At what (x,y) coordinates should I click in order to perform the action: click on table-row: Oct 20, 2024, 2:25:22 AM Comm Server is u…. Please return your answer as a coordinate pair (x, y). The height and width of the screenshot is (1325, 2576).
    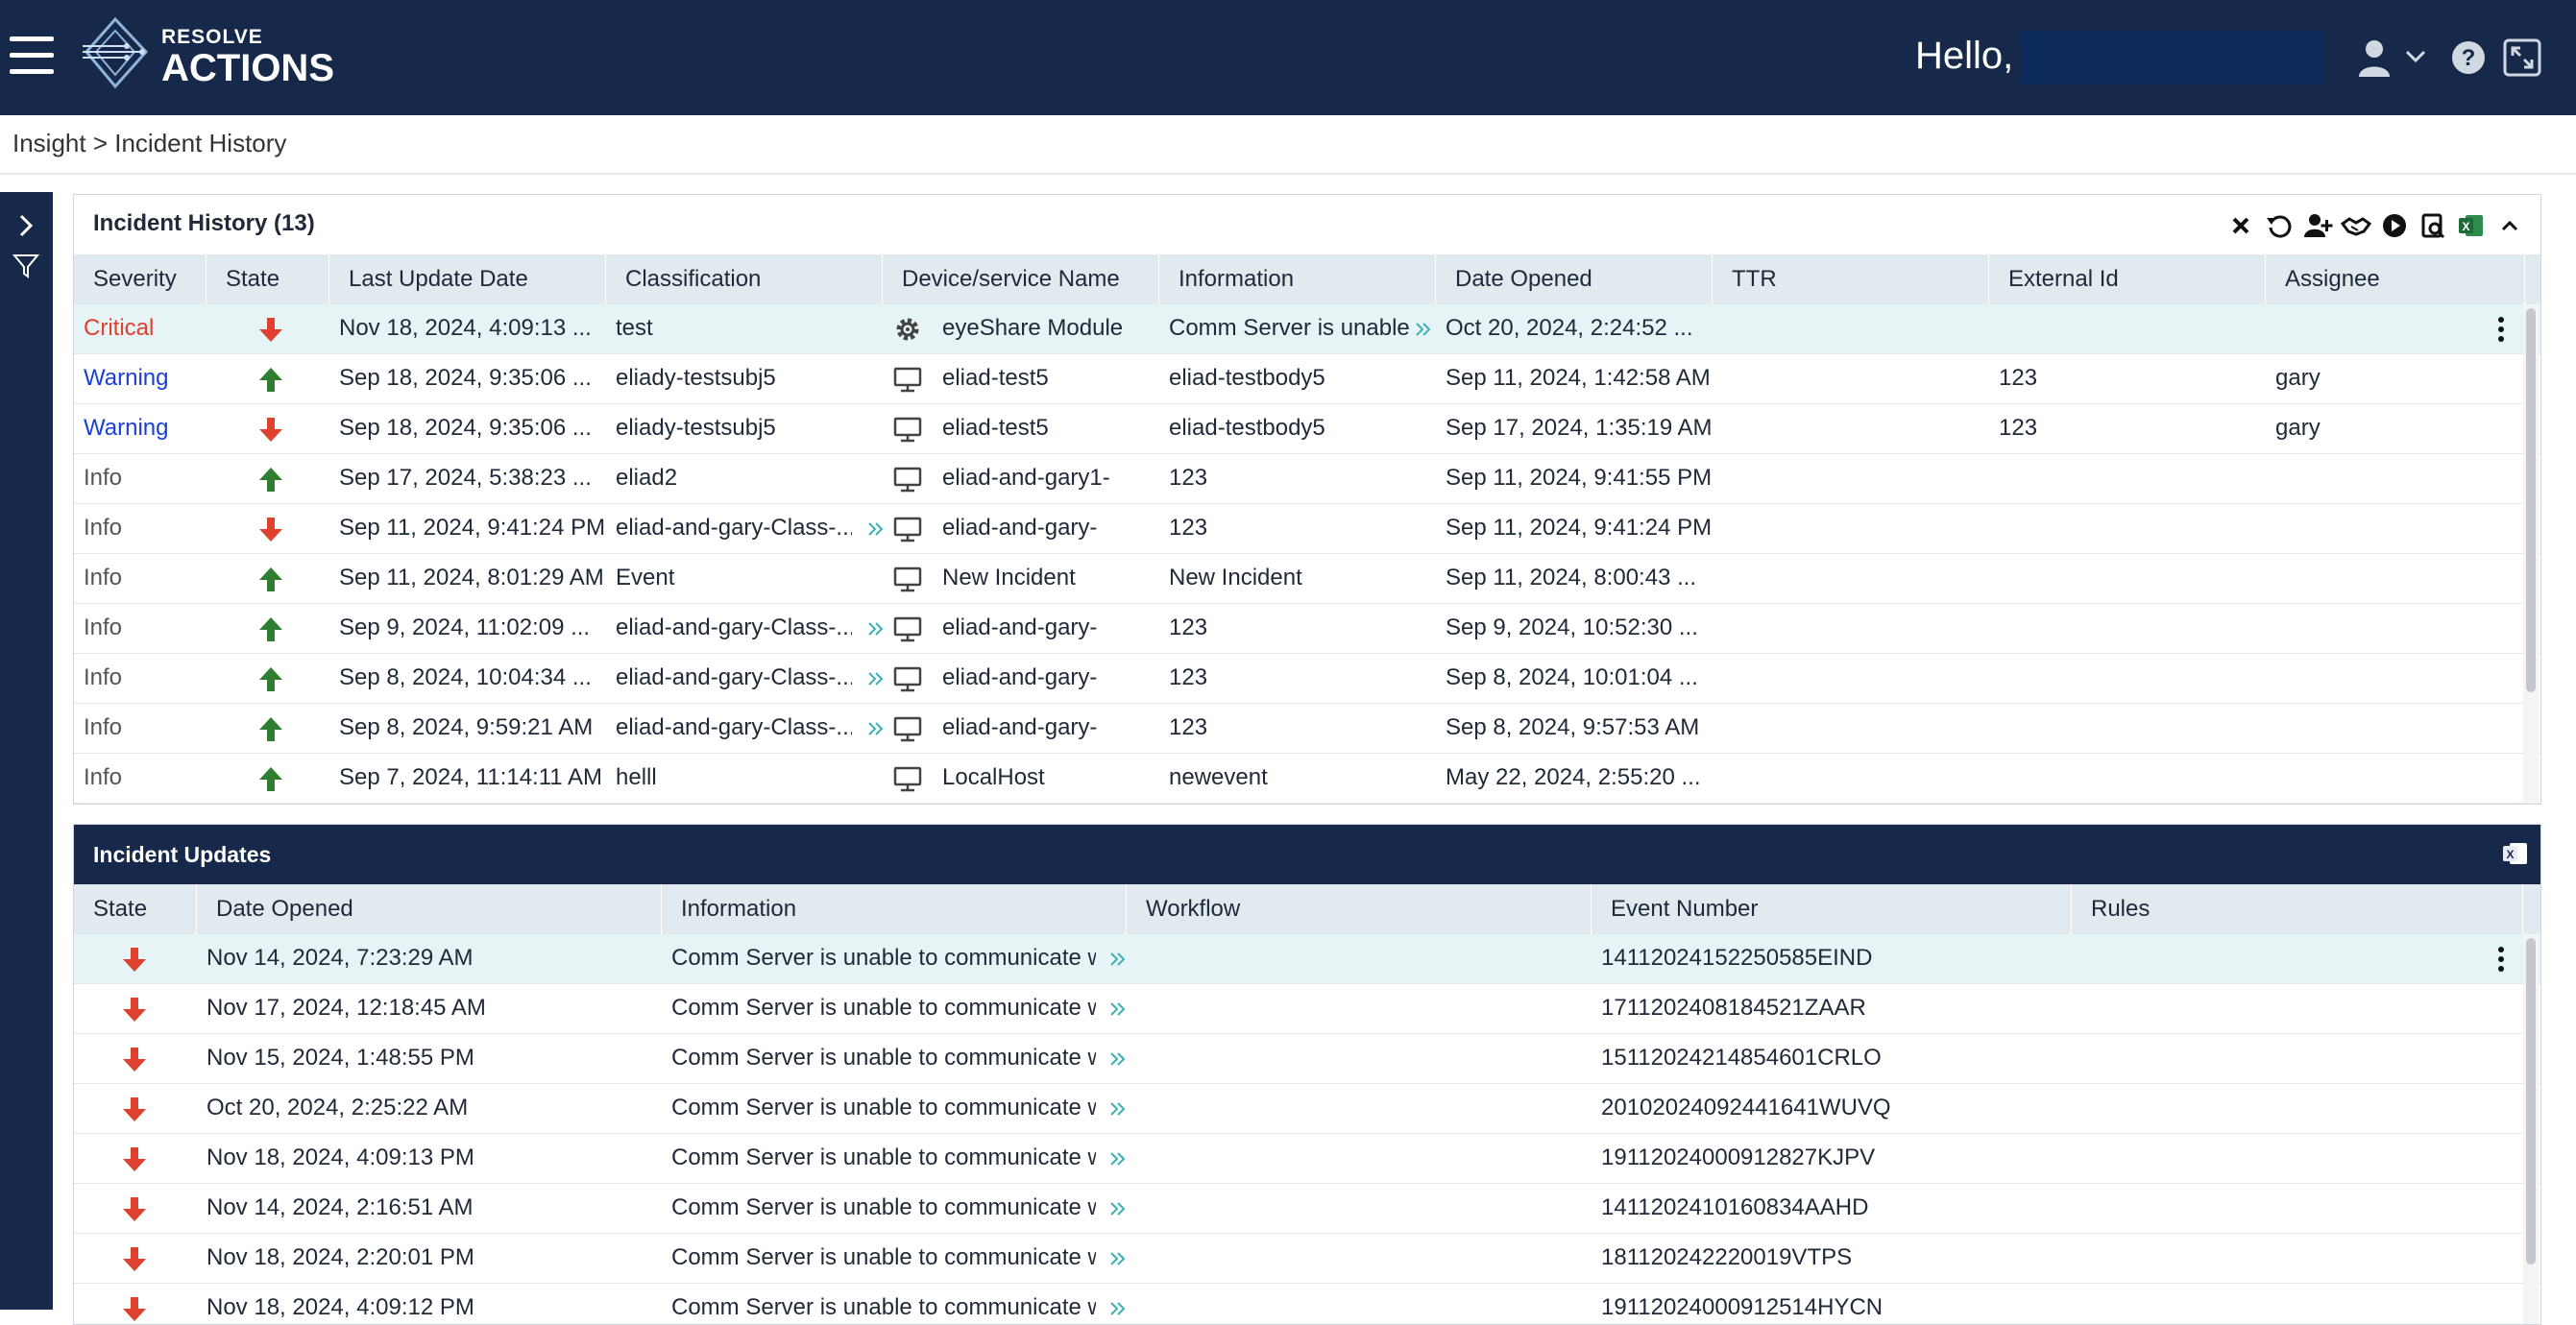
    Looking at the image, I should click on (1307, 1109).